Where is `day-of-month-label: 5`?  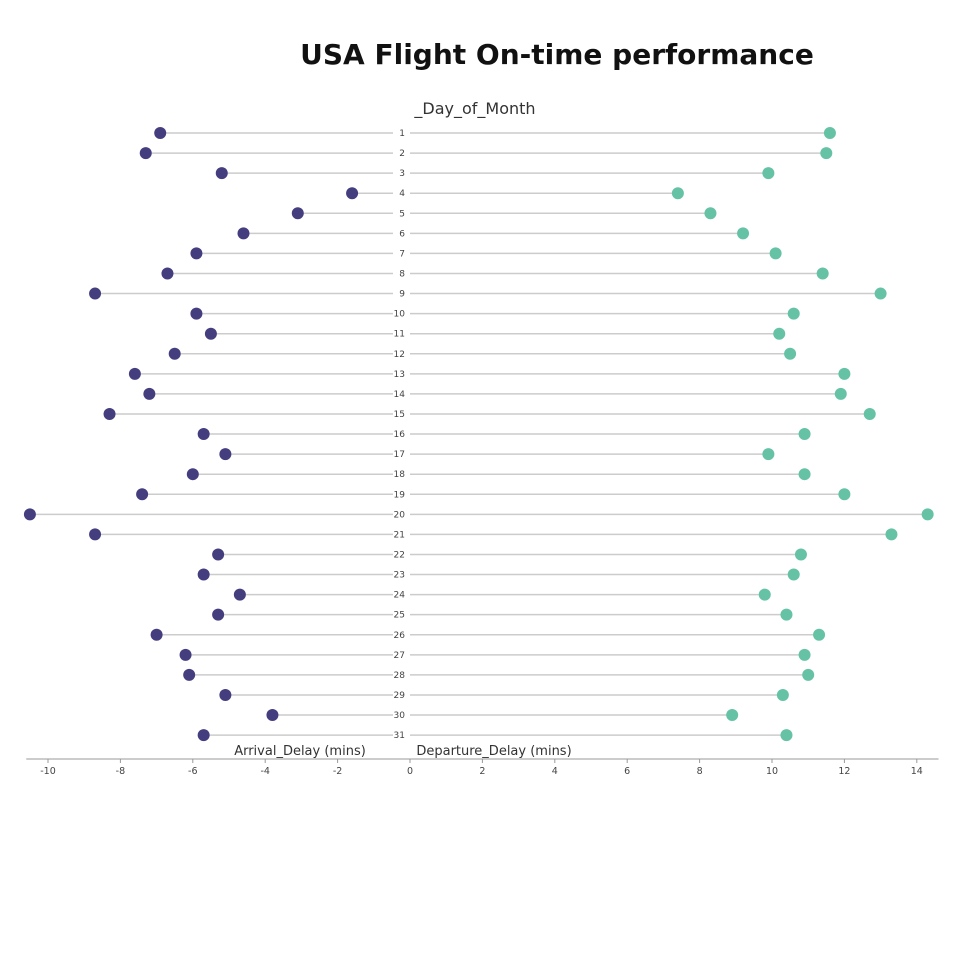
day-of-month-label: 5 is located at coordinates (402, 214).